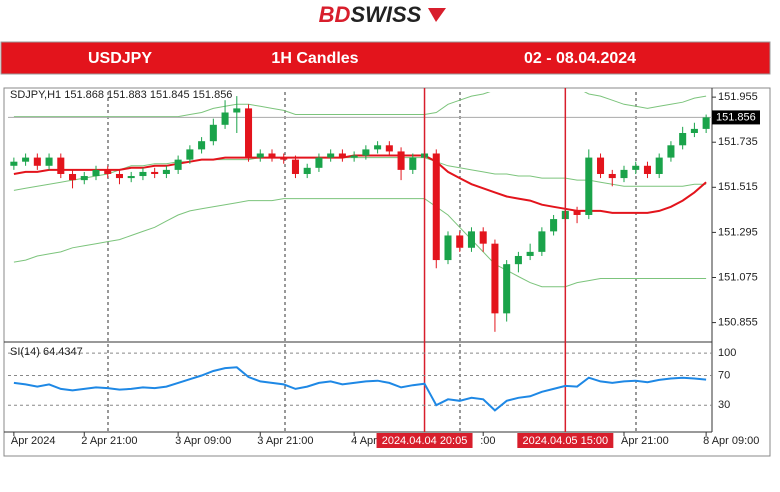 This screenshot has width=780, height=492. I want to click on indicator-line, so click(360, 389).